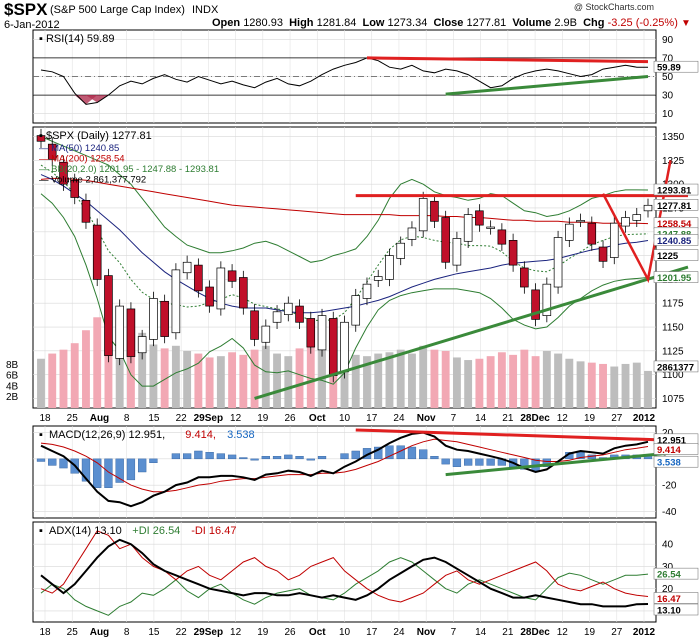  Describe the element at coordinates (535, 418) in the screenshot. I see `price-x-tick-label: 28Dec` at that location.